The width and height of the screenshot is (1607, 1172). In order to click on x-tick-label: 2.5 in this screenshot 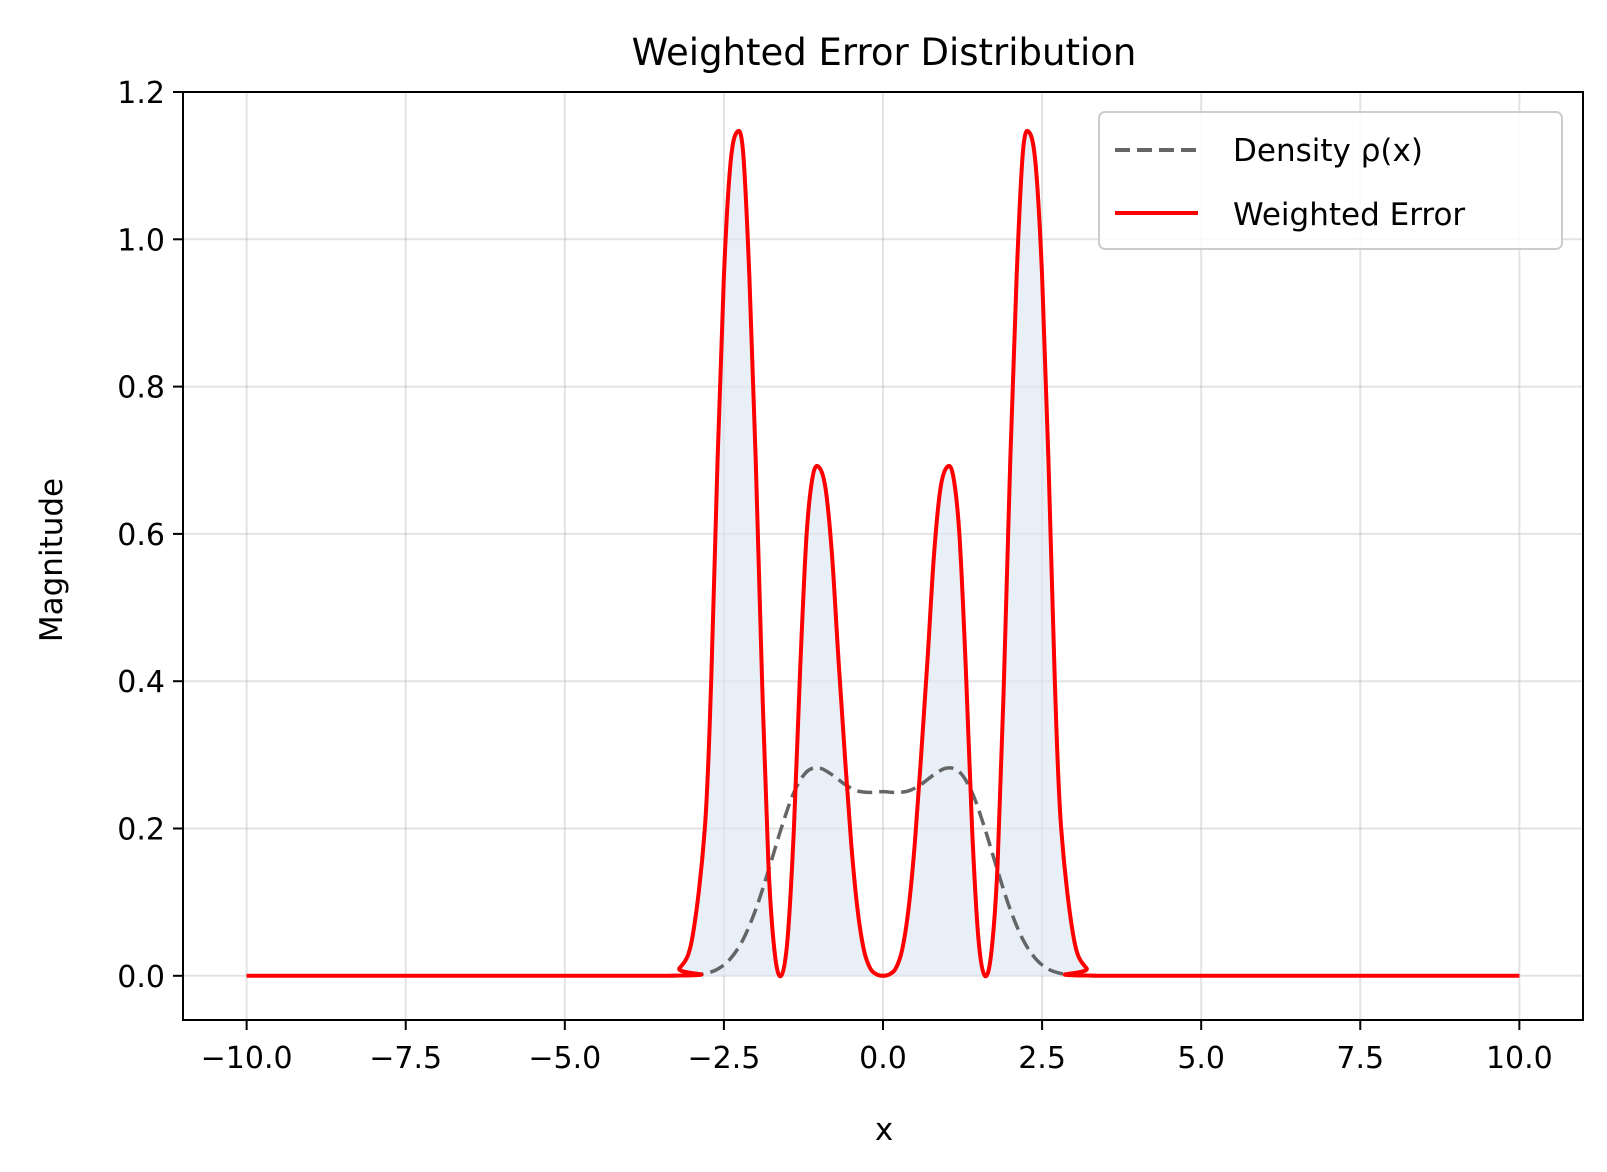, I will do `click(1042, 1058)`.